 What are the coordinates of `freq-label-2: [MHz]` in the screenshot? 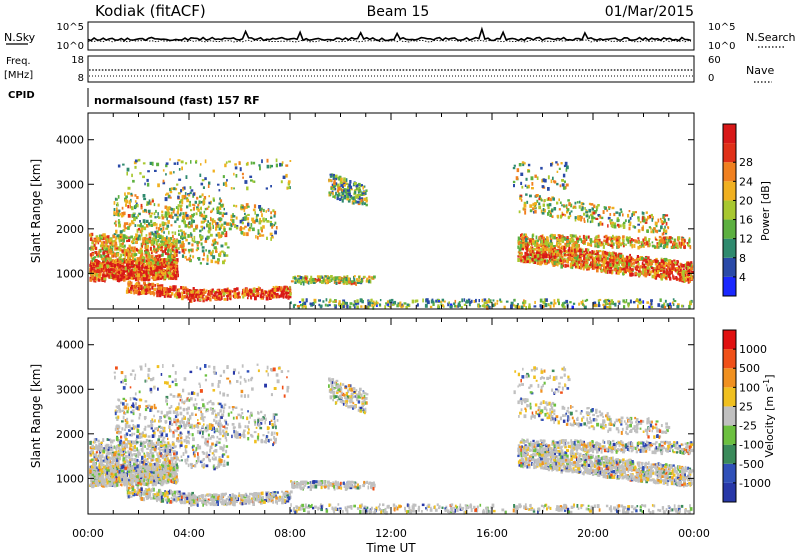 It's located at (18, 75).